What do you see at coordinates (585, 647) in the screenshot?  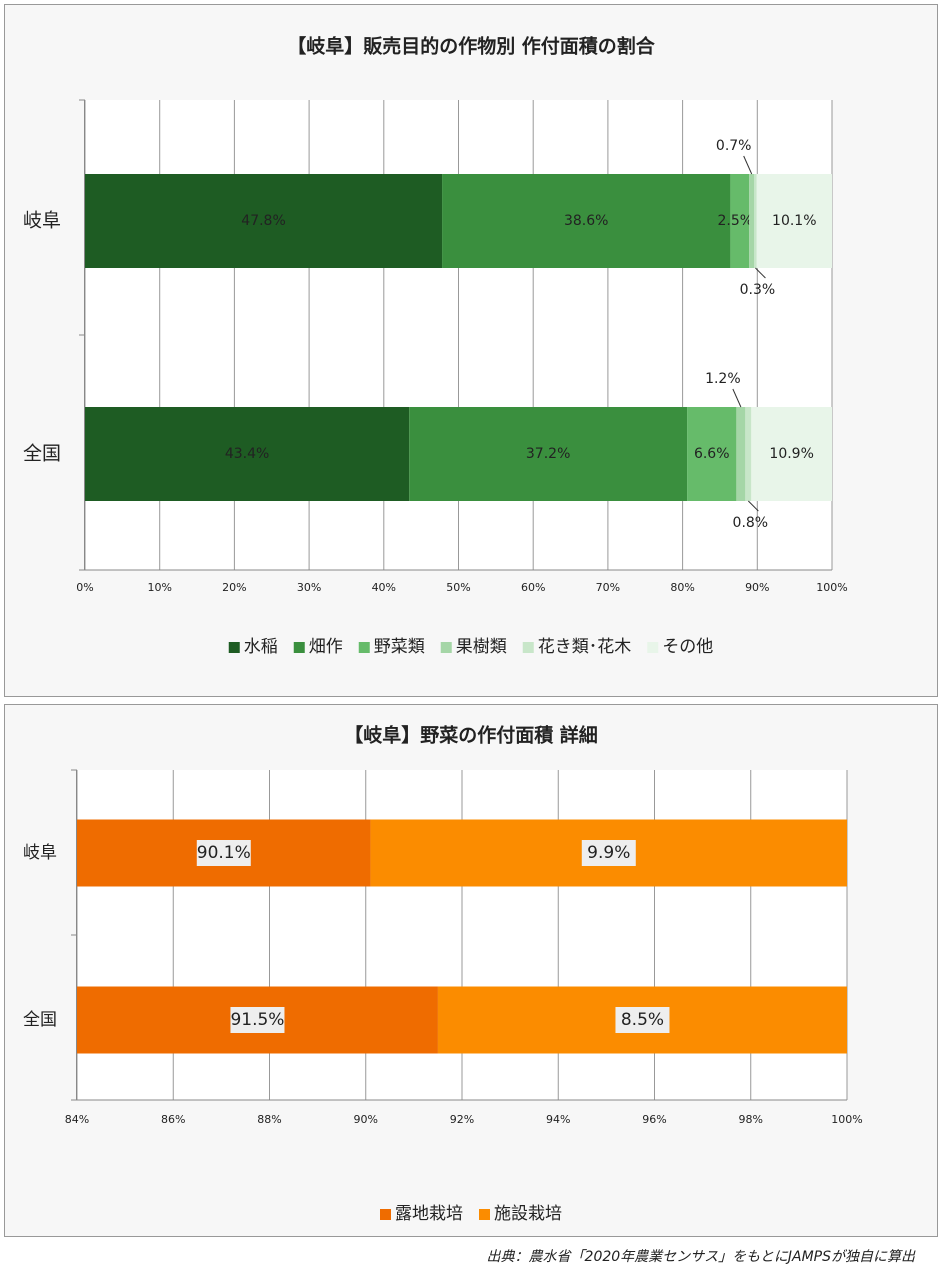 I see `legend-label: 花き類･花木` at bounding box center [585, 647].